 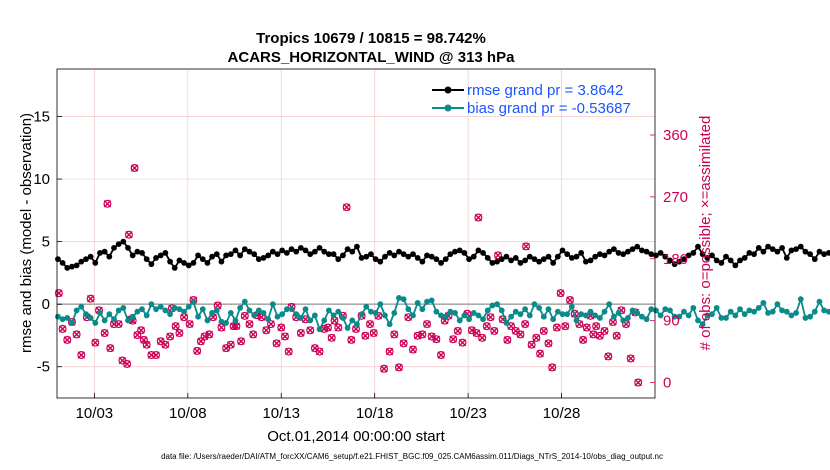 What do you see at coordinates (95, 413) in the screenshot?
I see `x-tick-label: 10/03` at bounding box center [95, 413].